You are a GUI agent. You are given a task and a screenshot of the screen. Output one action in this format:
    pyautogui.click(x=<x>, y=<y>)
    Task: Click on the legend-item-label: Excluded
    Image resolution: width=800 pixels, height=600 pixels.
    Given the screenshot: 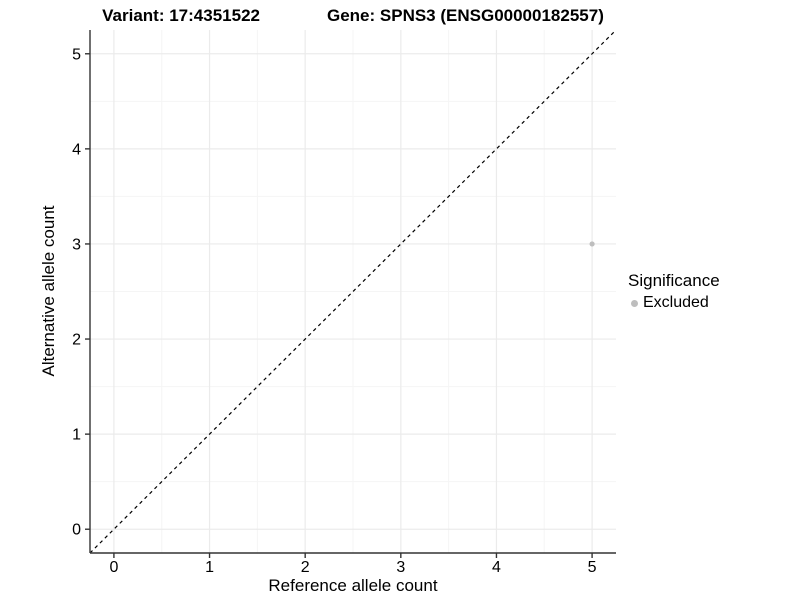 What is the action you would take?
    pyautogui.click(x=676, y=302)
    